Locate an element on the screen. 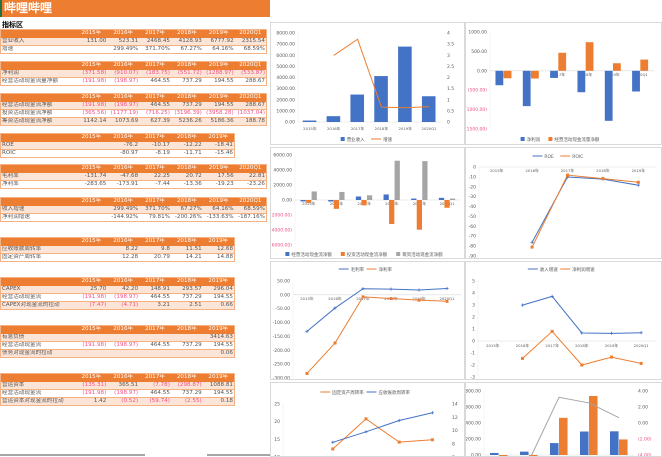 This screenshot has width=662, height=457. legend-item: 应收账款周转率 is located at coordinates (388, 392).